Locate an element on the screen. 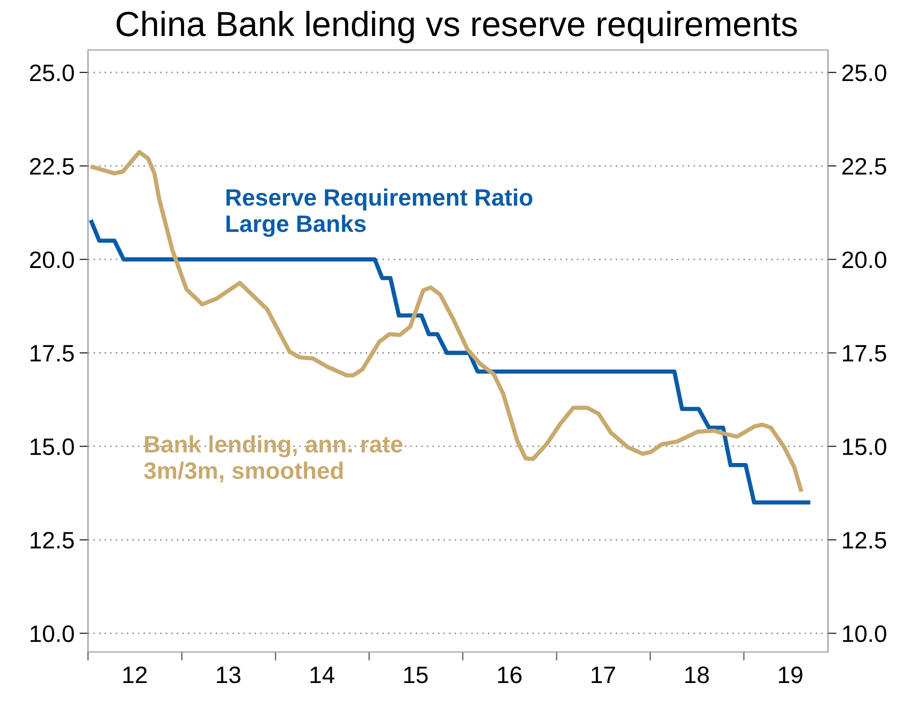 Image resolution: width=913 pixels, height=722 pixels. x-tick-label: 14 is located at coordinates (322, 674).